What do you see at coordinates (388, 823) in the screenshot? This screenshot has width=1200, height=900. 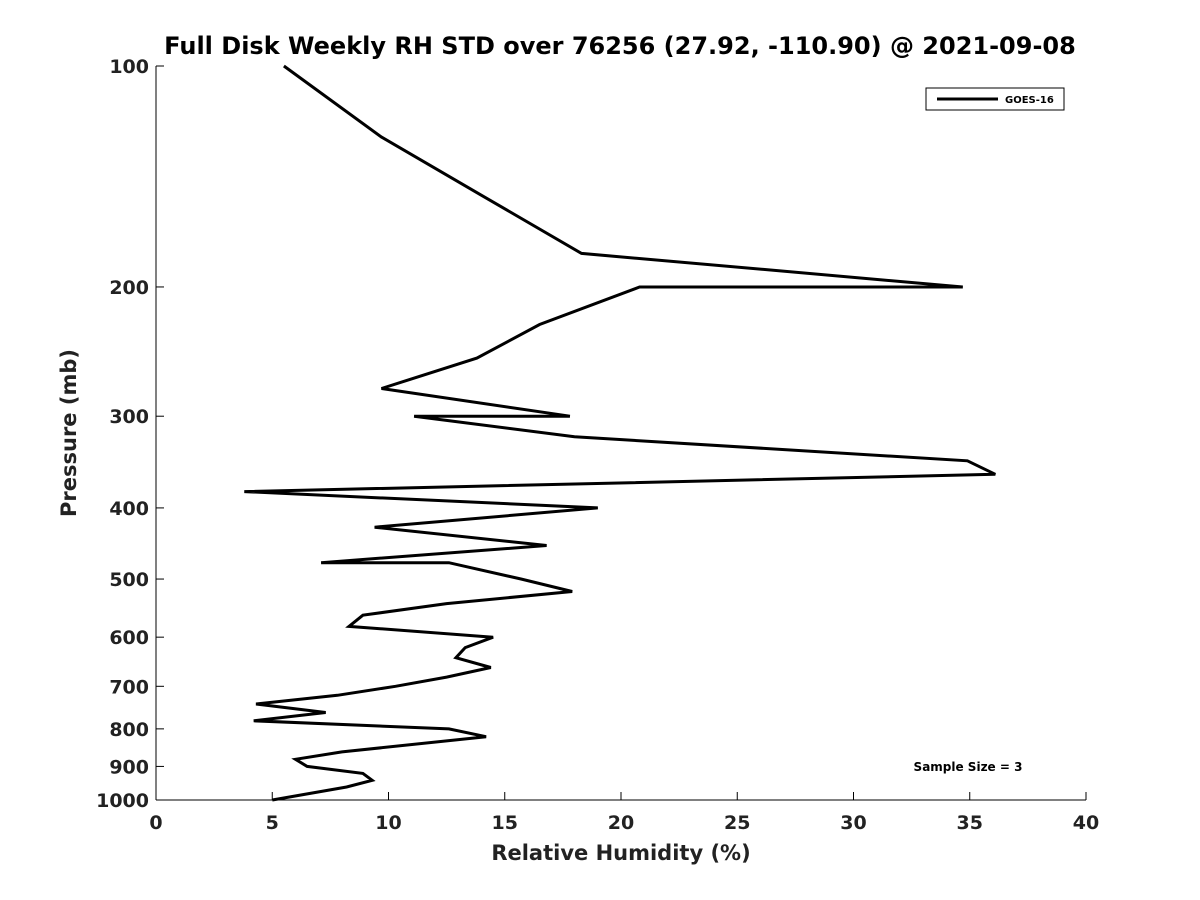 I see `x-tick-label: 10` at bounding box center [388, 823].